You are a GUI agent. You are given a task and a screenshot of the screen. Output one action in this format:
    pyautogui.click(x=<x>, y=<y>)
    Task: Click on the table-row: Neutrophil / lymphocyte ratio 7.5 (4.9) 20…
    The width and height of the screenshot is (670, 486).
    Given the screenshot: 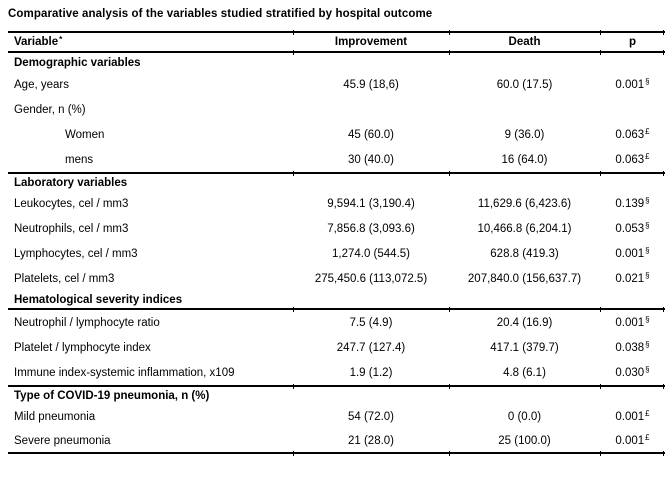 What is the action you would take?
    pyautogui.click(x=336, y=322)
    